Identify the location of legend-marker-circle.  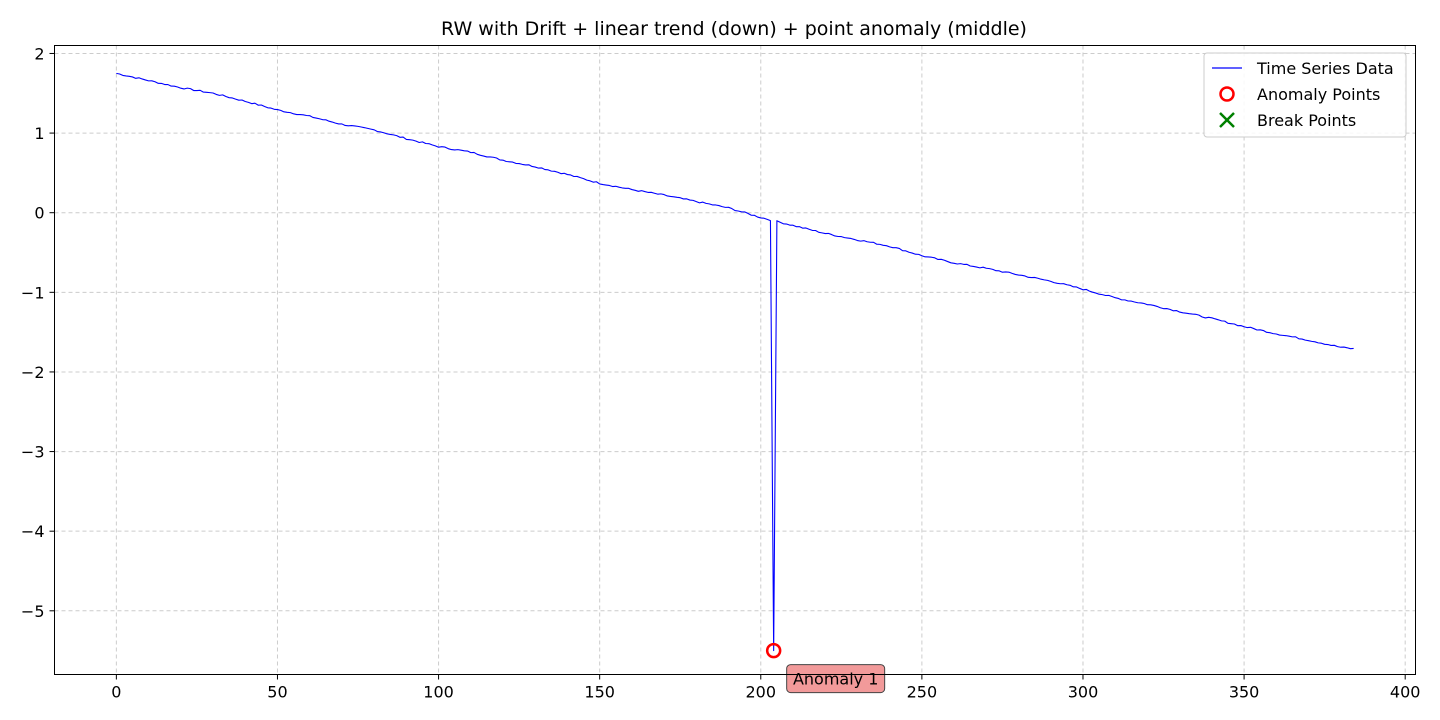
(1227, 94).